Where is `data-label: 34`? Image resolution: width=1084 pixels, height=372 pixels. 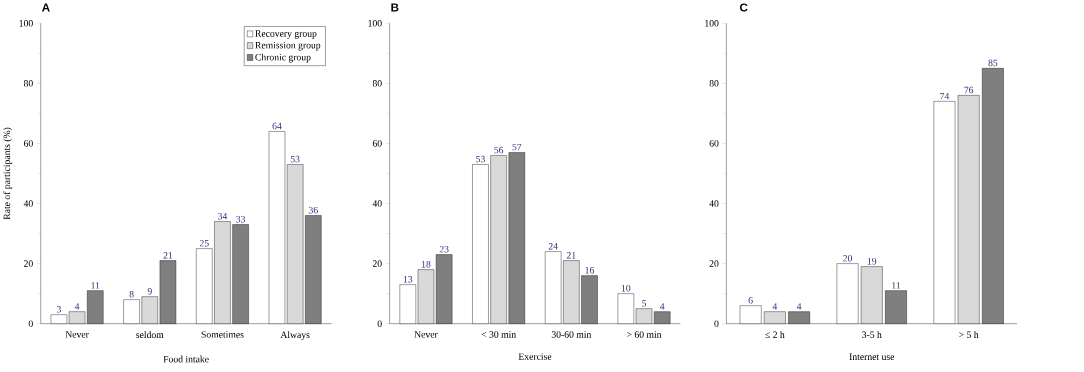 data-label: 34 is located at coordinates (223, 216).